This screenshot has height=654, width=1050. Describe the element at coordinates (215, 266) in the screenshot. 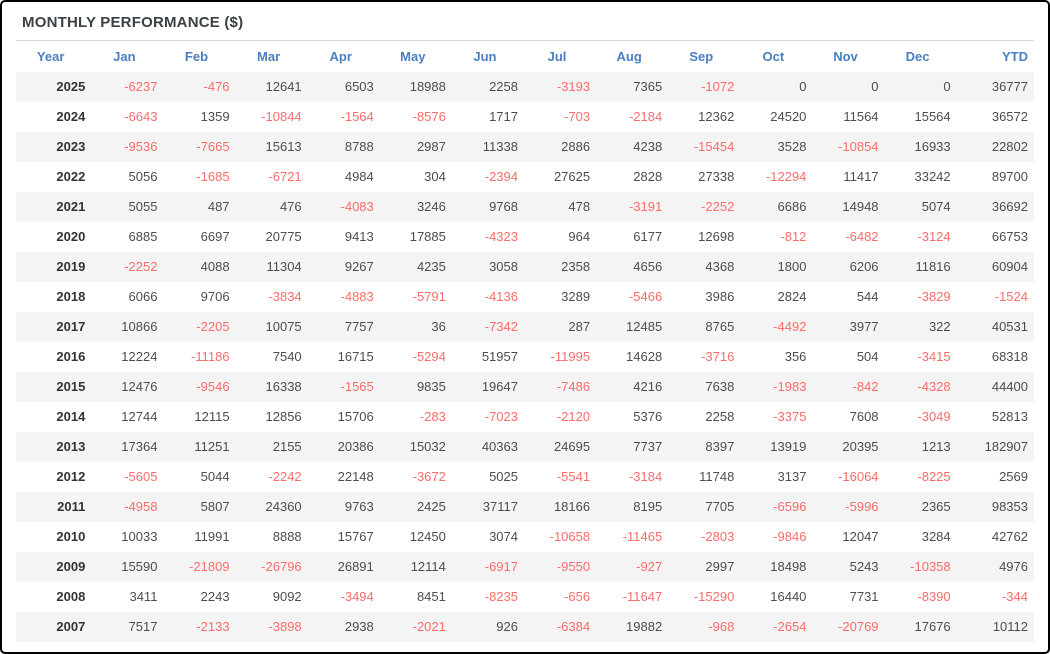

I see `cell-feb: 4088` at that location.